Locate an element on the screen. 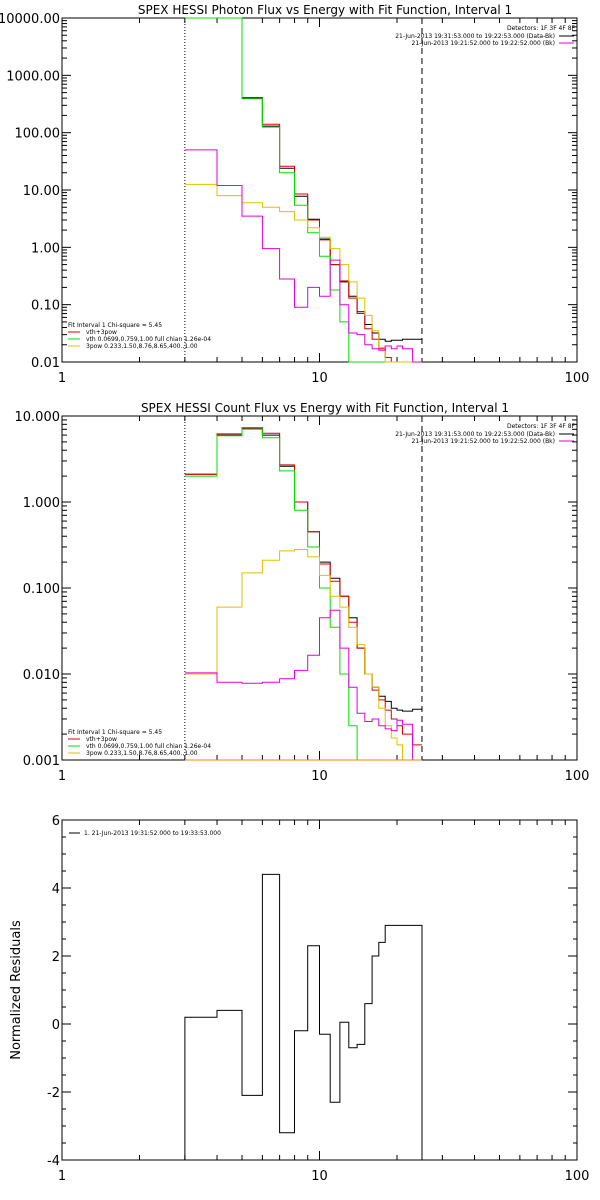 This screenshot has width=600, height=1200. count-legend-3pow: 3pow 0.233,1.50,8.76,8.65,400.,1.00 is located at coordinates (142, 753).